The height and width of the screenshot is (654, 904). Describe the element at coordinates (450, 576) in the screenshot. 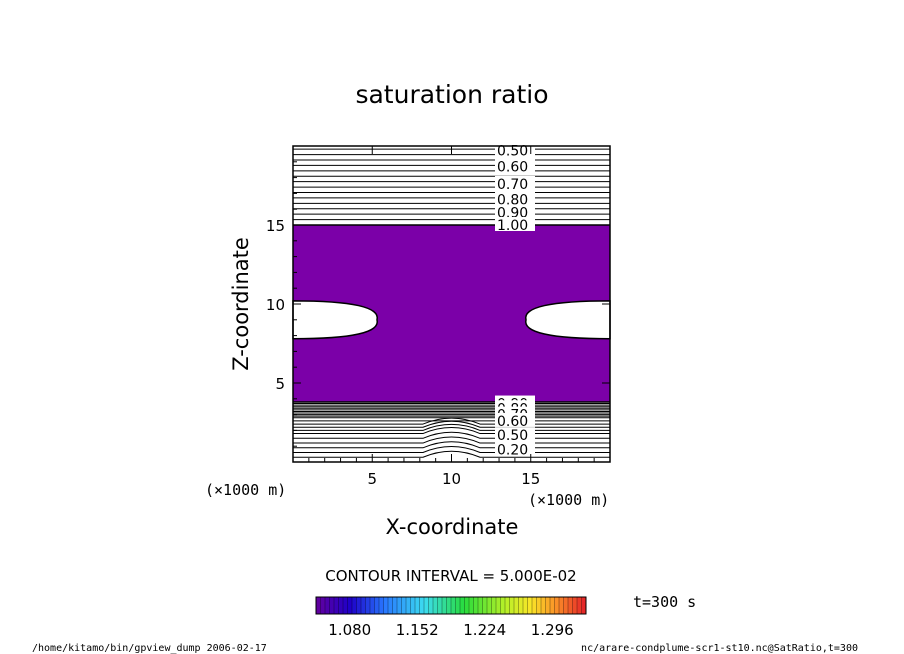

I see `contour-interval-text: CONTOUR INTERVAL = 5.000E-02` at that location.